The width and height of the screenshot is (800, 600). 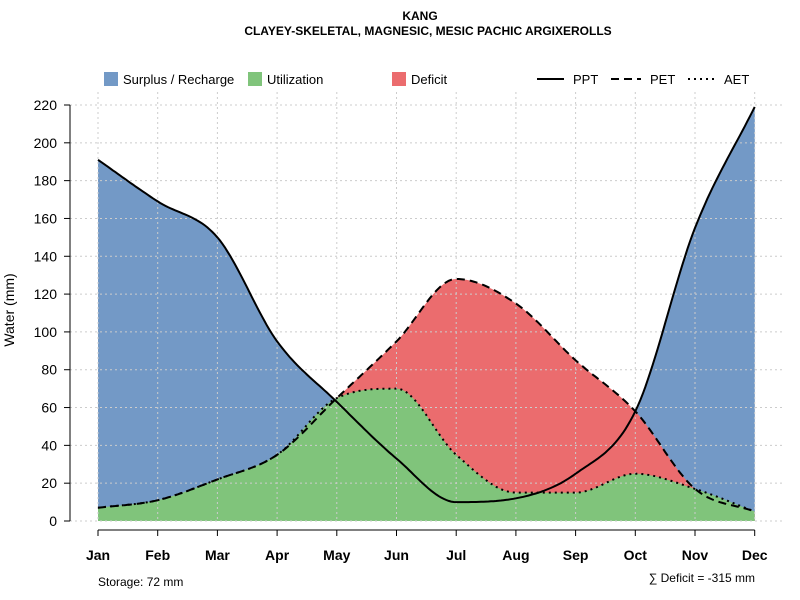 What do you see at coordinates (662, 79) in the screenshot?
I see `legend-label-pet: PET` at bounding box center [662, 79].